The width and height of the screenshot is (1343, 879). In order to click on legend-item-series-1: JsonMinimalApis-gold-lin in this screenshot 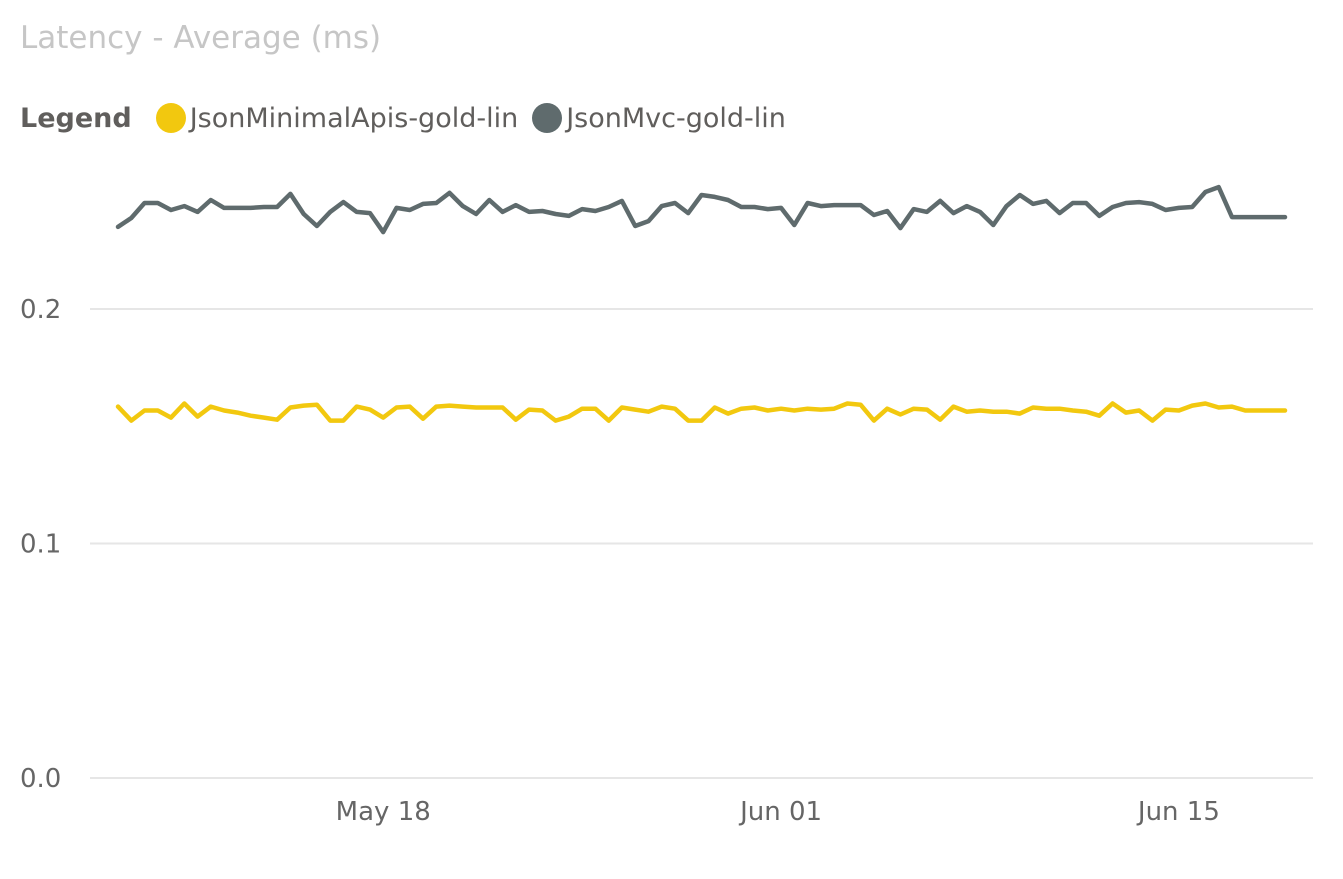, I will do `click(337, 118)`.